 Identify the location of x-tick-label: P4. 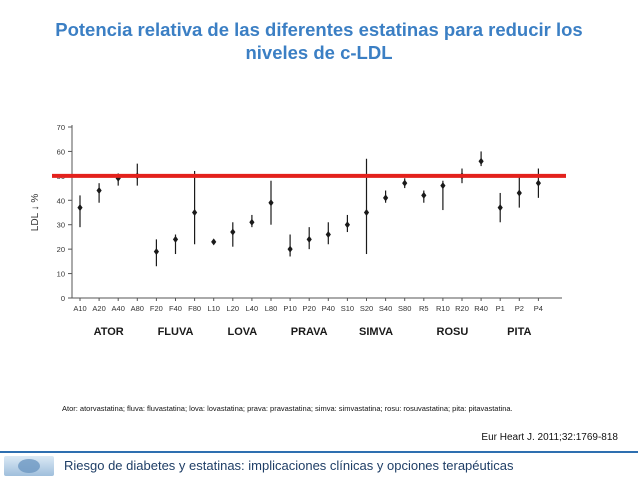
(538, 308).